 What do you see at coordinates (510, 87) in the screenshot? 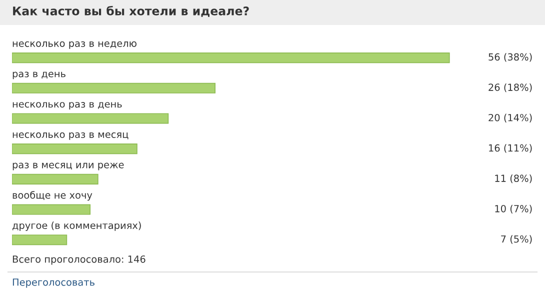
I see `data-label: 26 (18%)` at bounding box center [510, 87].